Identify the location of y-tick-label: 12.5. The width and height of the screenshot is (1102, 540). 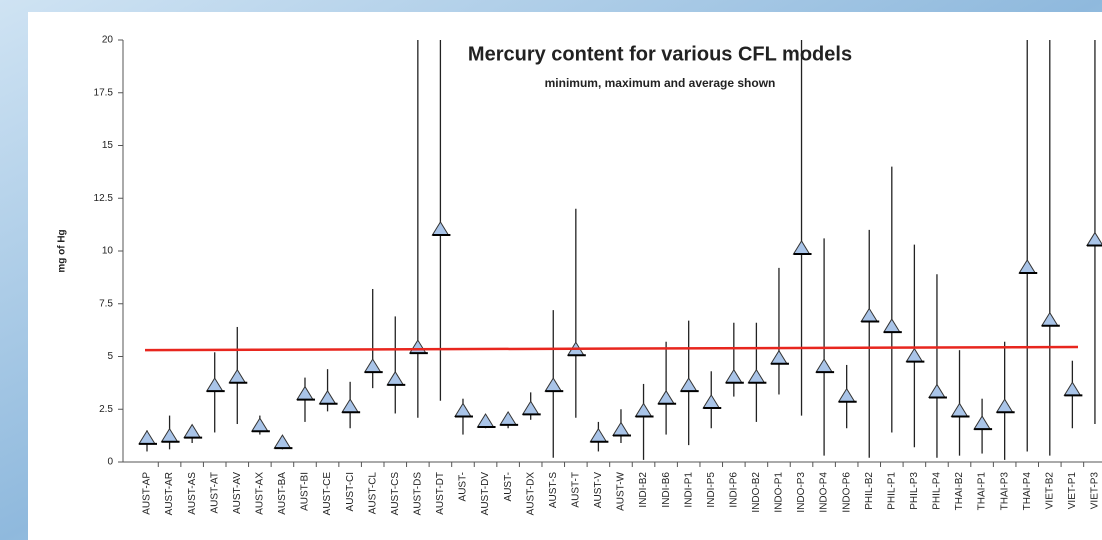
(104, 198).